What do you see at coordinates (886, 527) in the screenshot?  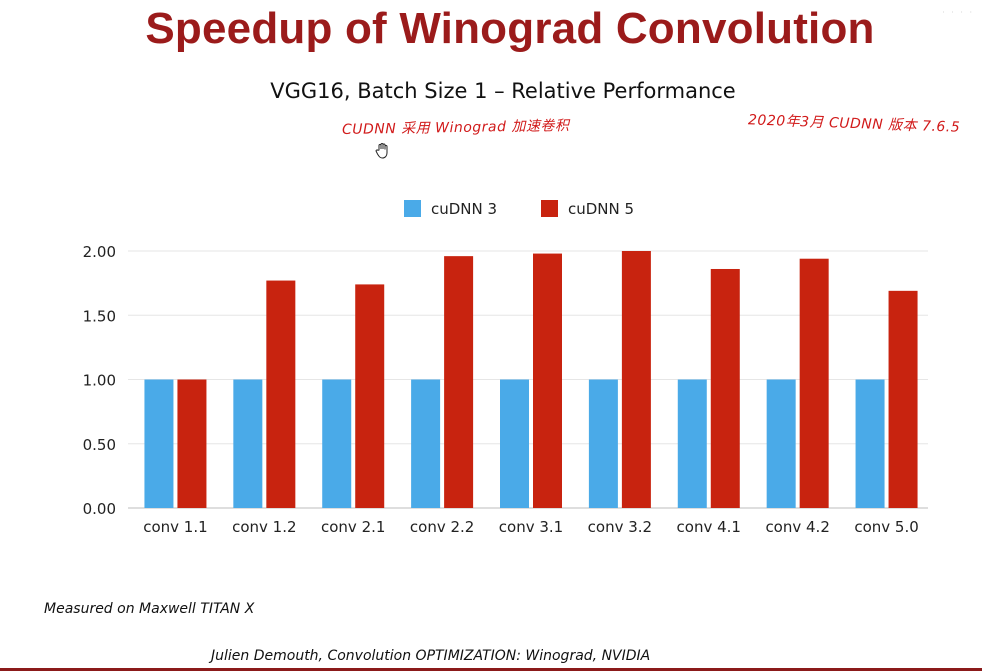 I see `x-tick-label: conv 5.0` at bounding box center [886, 527].